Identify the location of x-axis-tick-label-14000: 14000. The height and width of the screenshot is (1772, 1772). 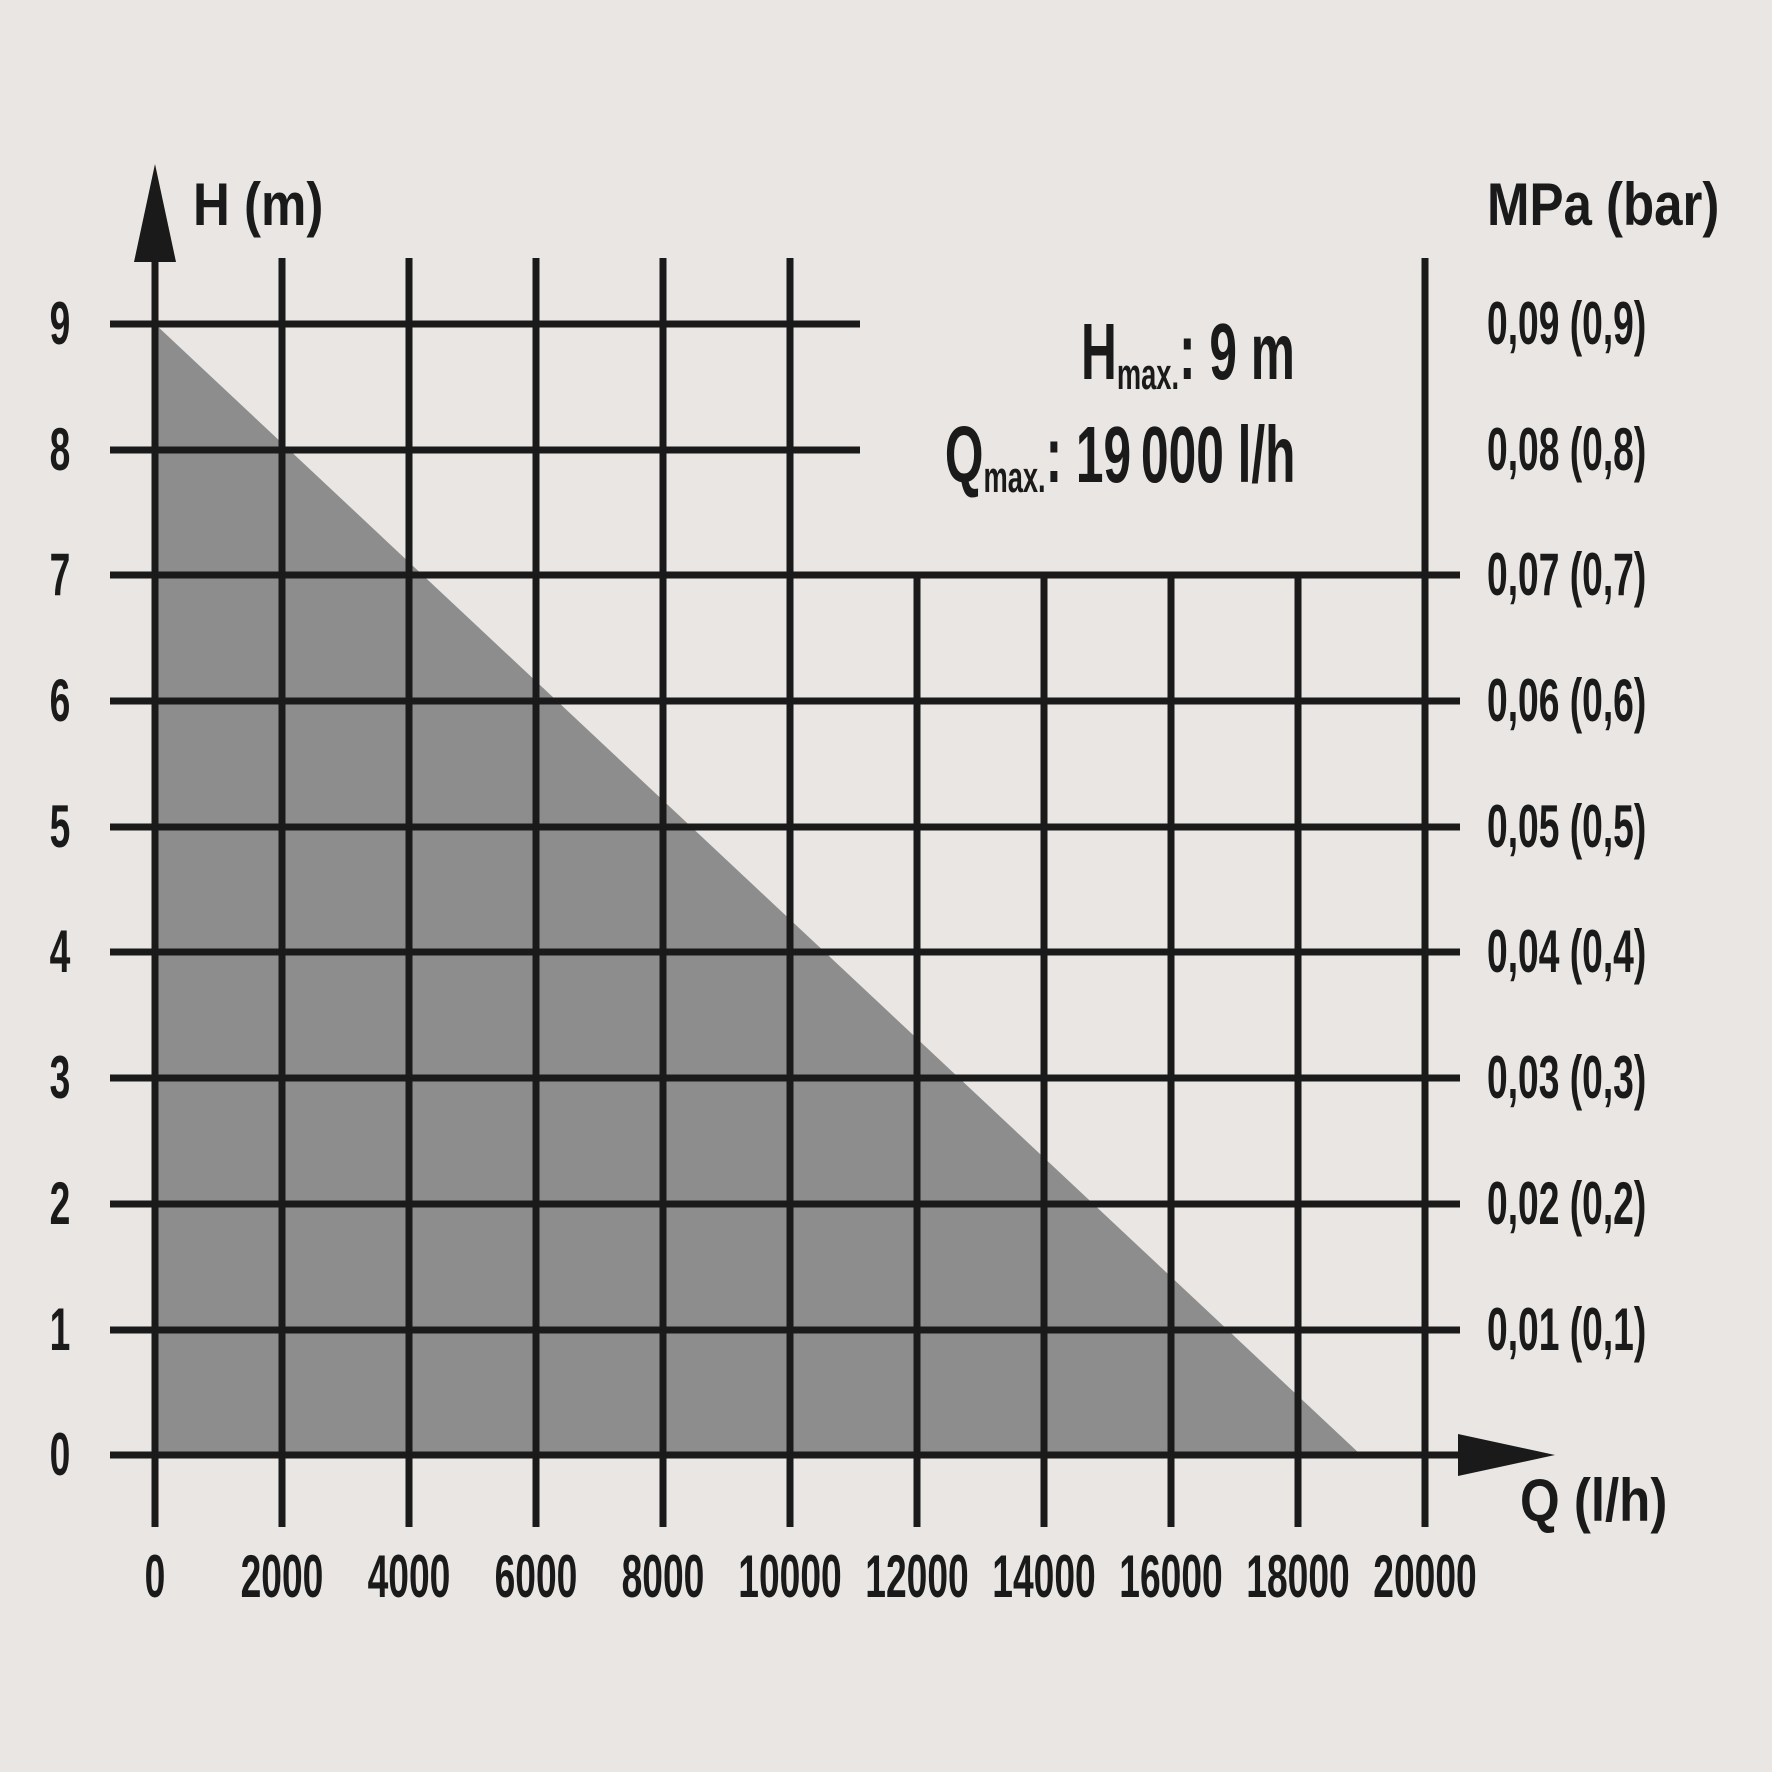
(1044, 1576).